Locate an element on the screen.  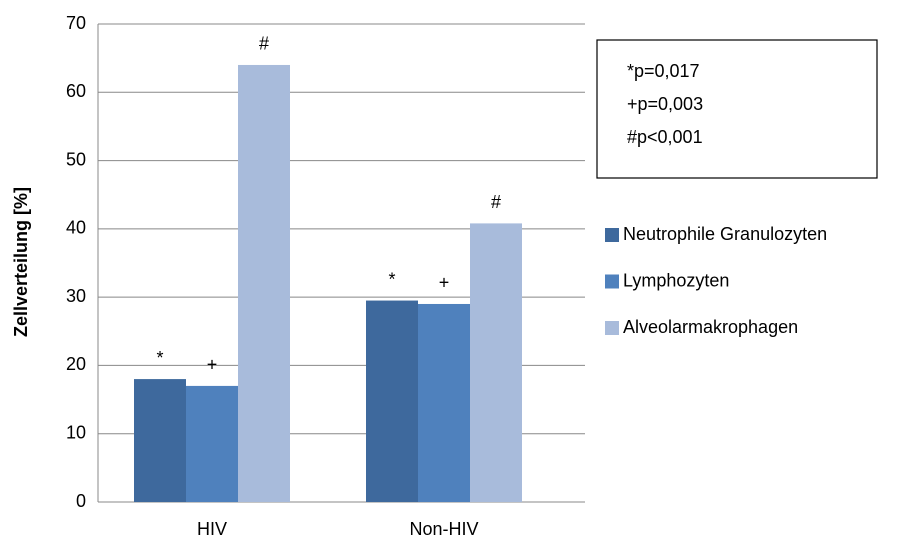
y-tick-label: 40 is located at coordinates (76, 228).